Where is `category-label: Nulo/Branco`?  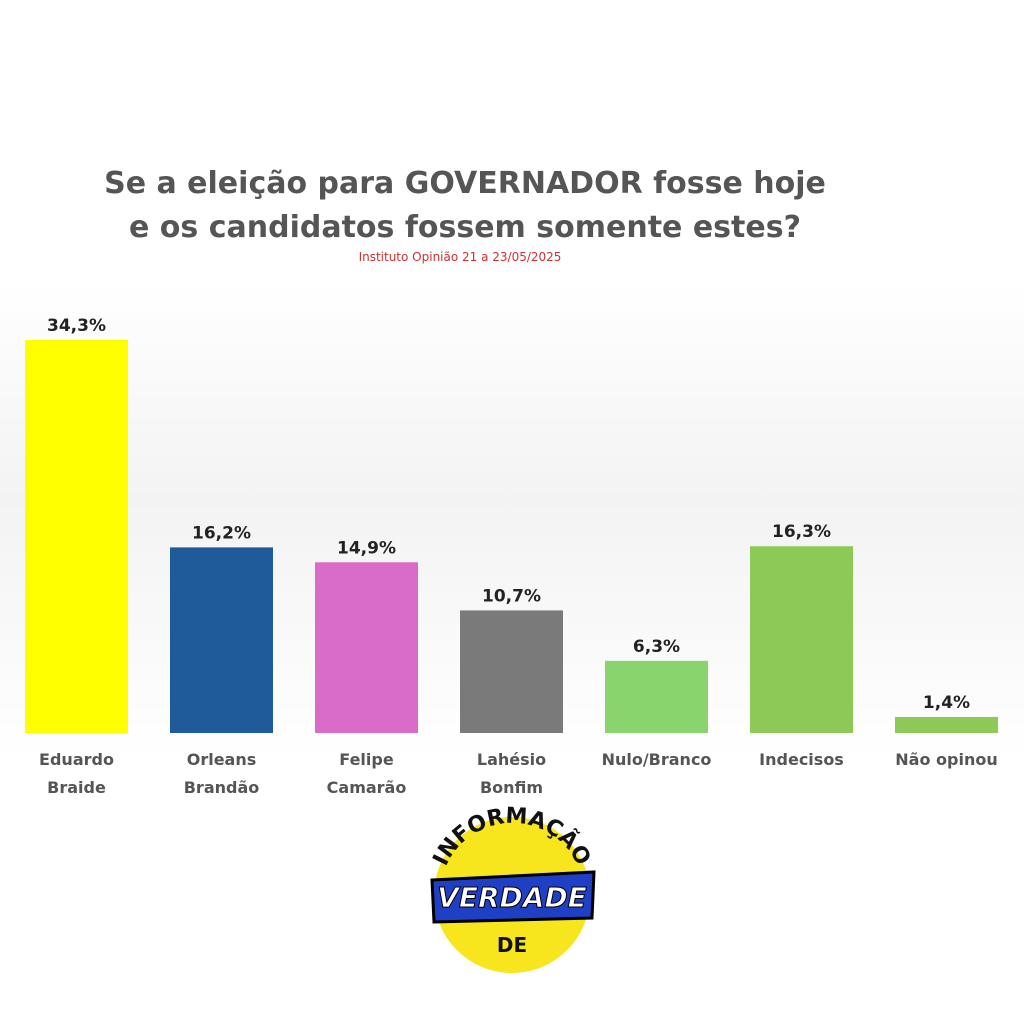
category-label: Nulo/Branco is located at coordinates (656, 759).